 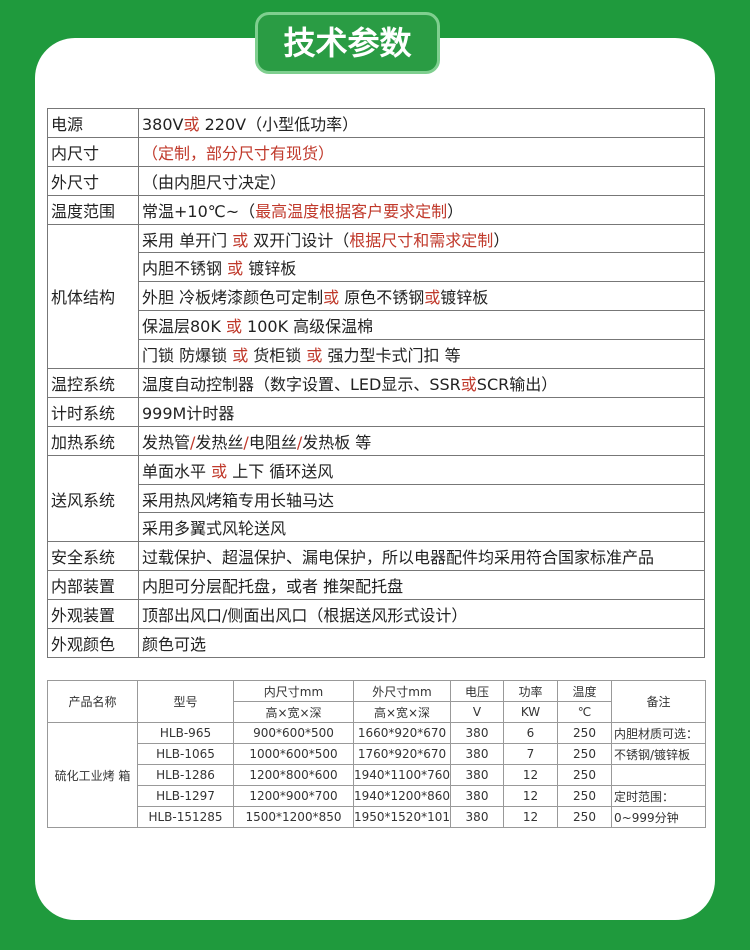 What do you see at coordinates (402, 817) in the screenshot?
I see `cell: 1950*1520*1010` at bounding box center [402, 817].